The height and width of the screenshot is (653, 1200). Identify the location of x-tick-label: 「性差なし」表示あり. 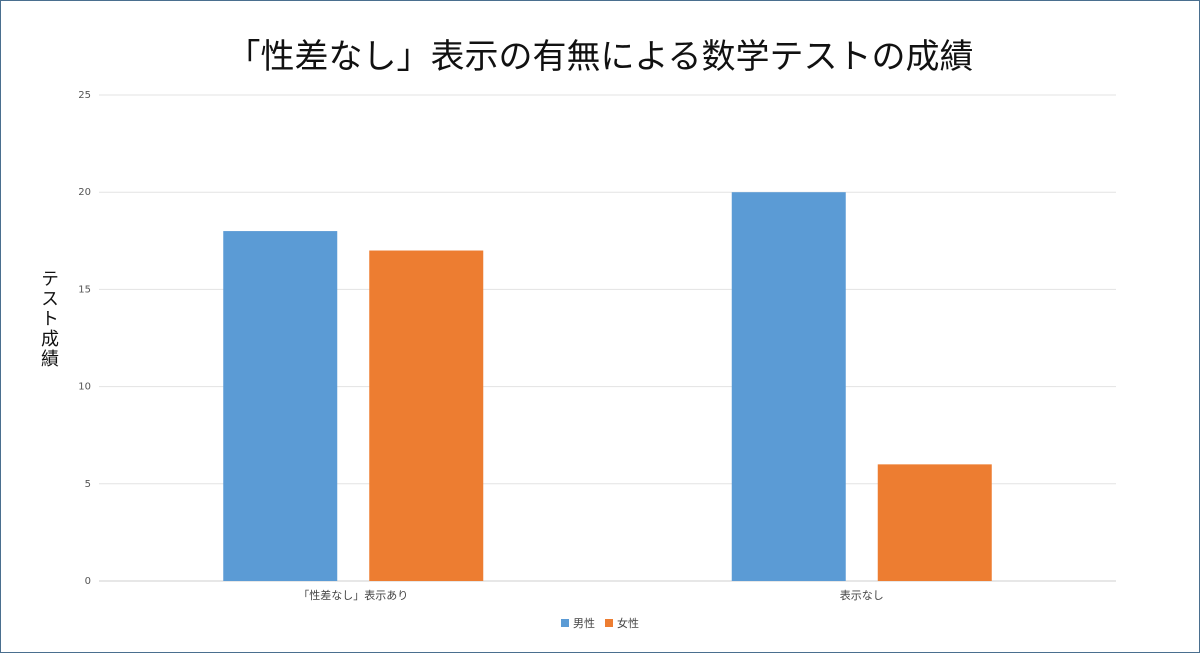
(353, 595).